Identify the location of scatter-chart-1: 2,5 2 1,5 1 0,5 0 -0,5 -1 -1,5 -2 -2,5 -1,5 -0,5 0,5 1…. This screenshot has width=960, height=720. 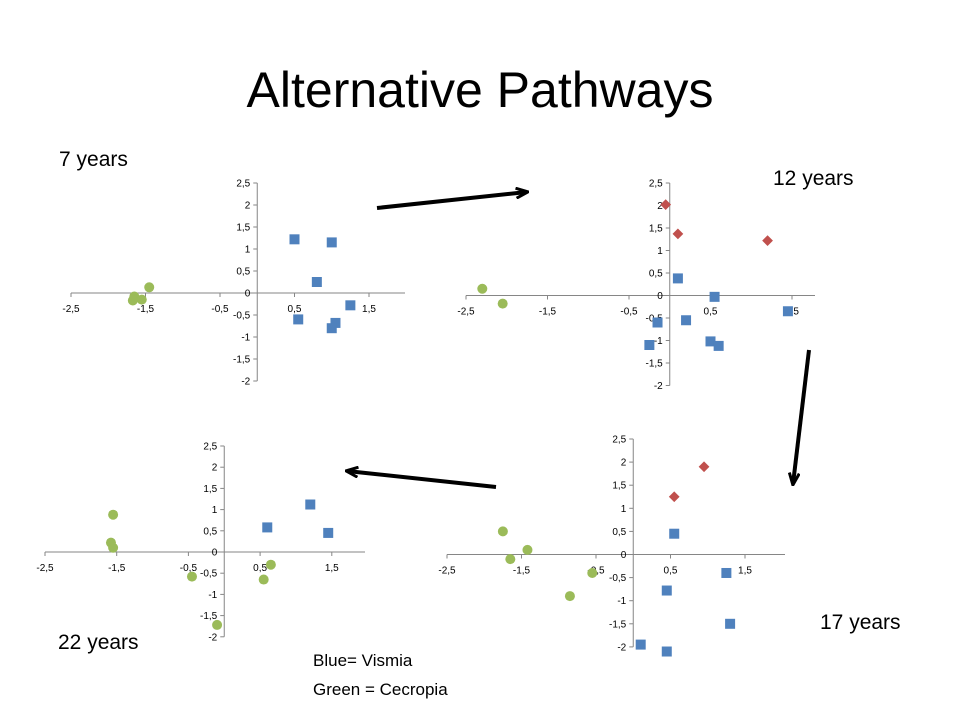
(233, 283).